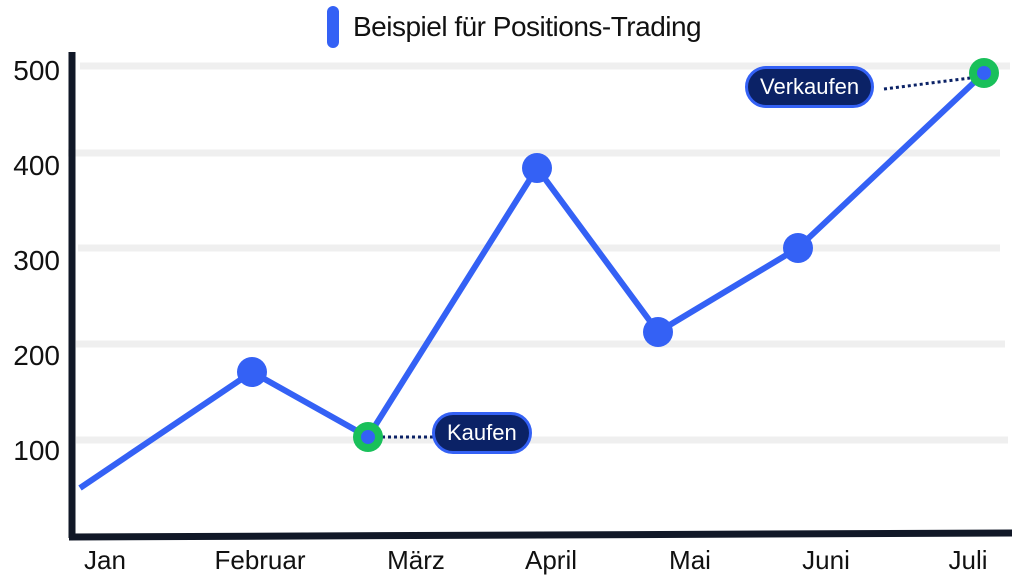  What do you see at coordinates (690, 560) in the screenshot?
I see `x-tick-mai: Mai` at bounding box center [690, 560].